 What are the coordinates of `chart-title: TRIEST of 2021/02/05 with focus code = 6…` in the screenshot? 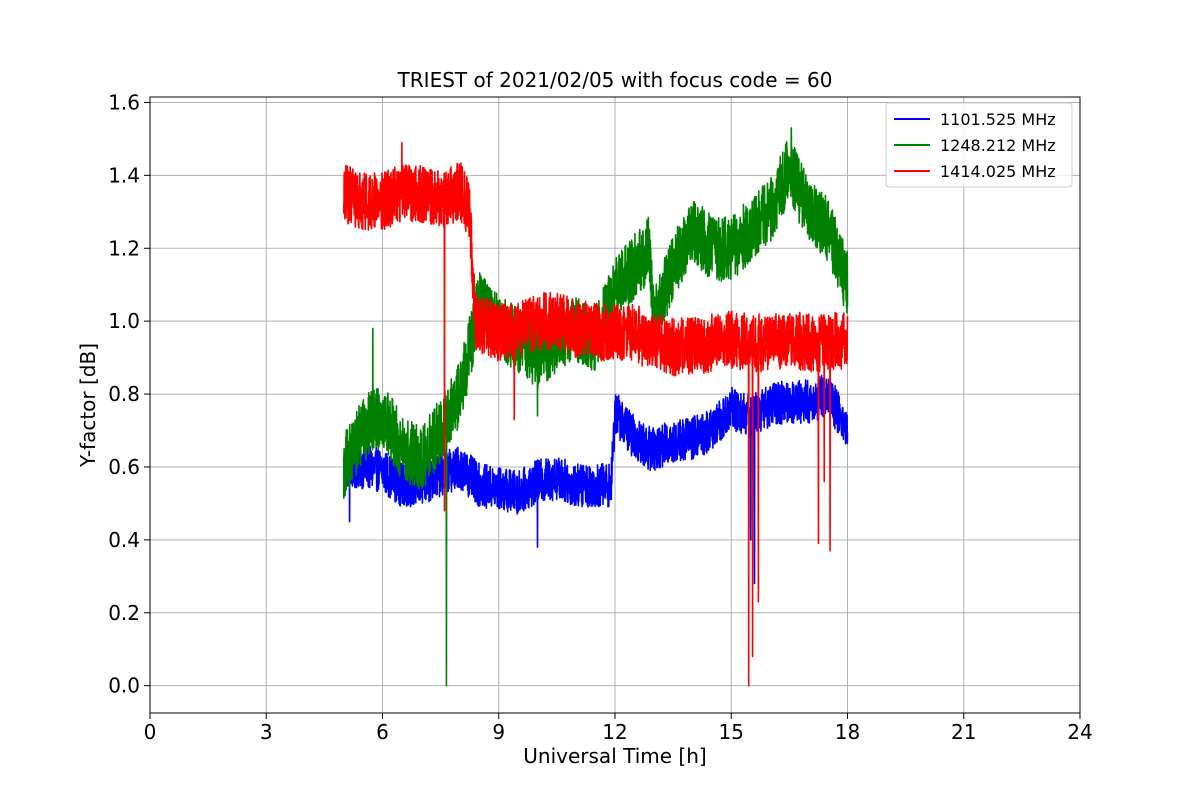 It's located at (615, 80).